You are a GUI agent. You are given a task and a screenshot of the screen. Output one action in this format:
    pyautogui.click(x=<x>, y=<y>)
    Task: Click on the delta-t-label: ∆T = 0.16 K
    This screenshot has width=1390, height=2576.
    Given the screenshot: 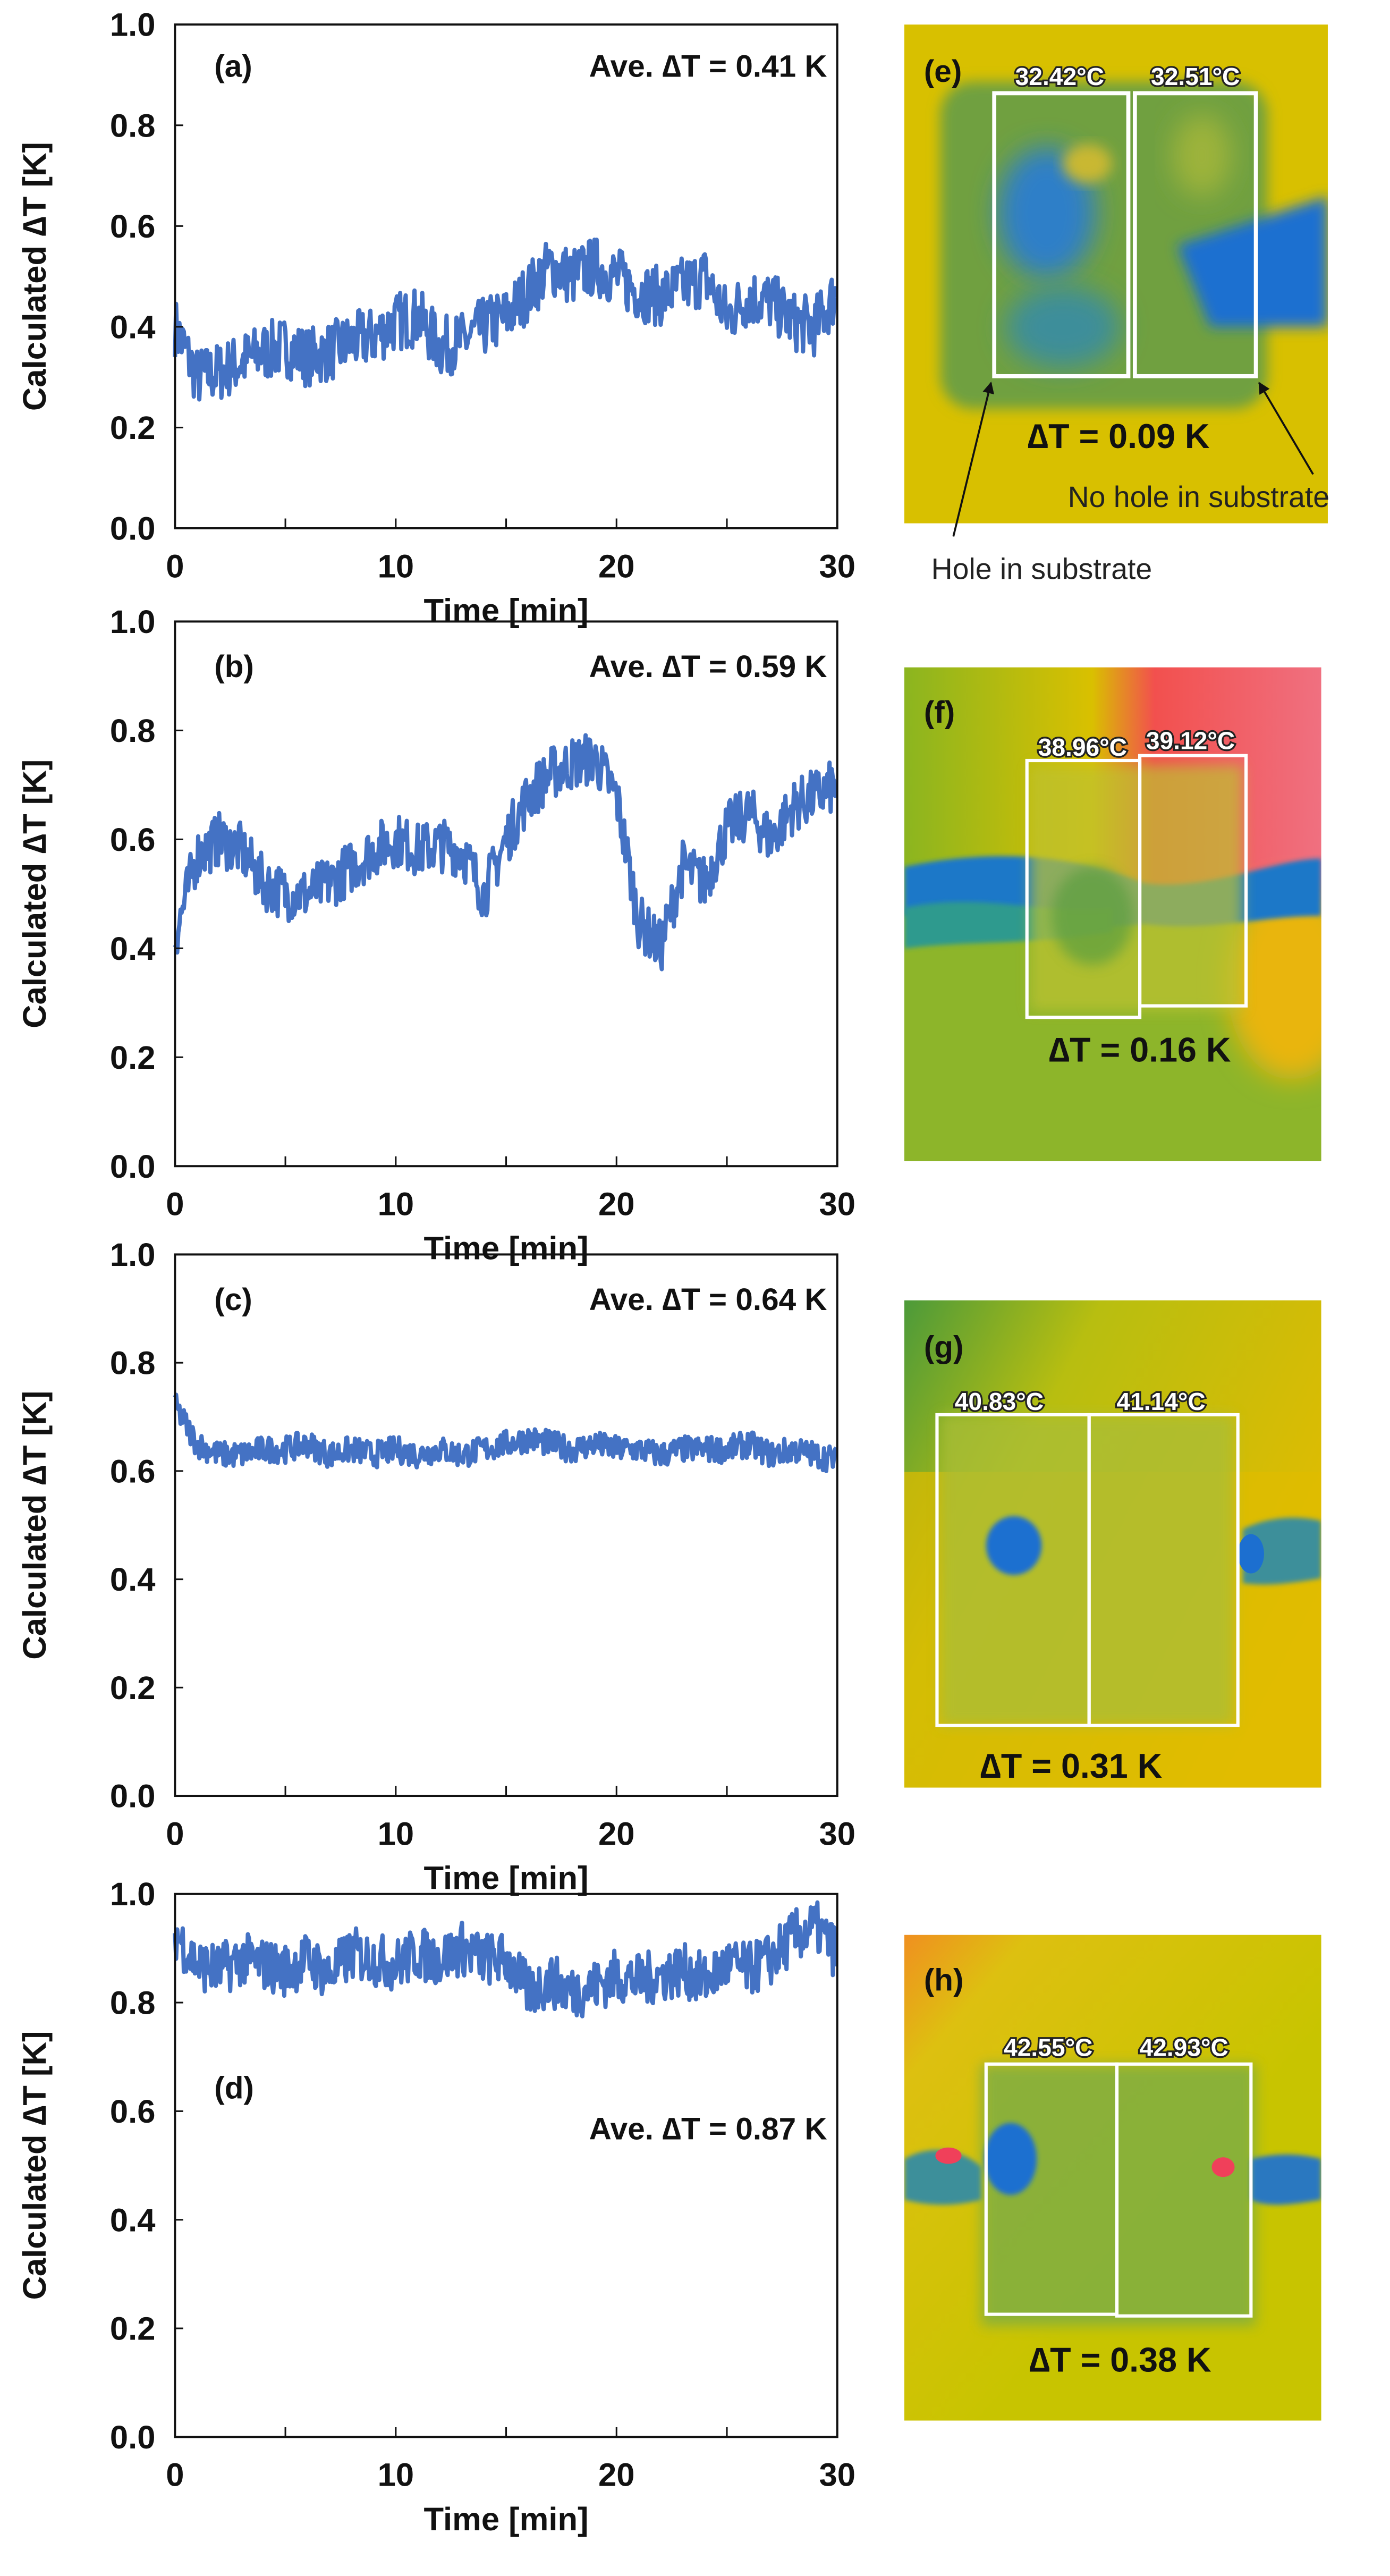 What is the action you would take?
    pyautogui.click(x=1140, y=1050)
    